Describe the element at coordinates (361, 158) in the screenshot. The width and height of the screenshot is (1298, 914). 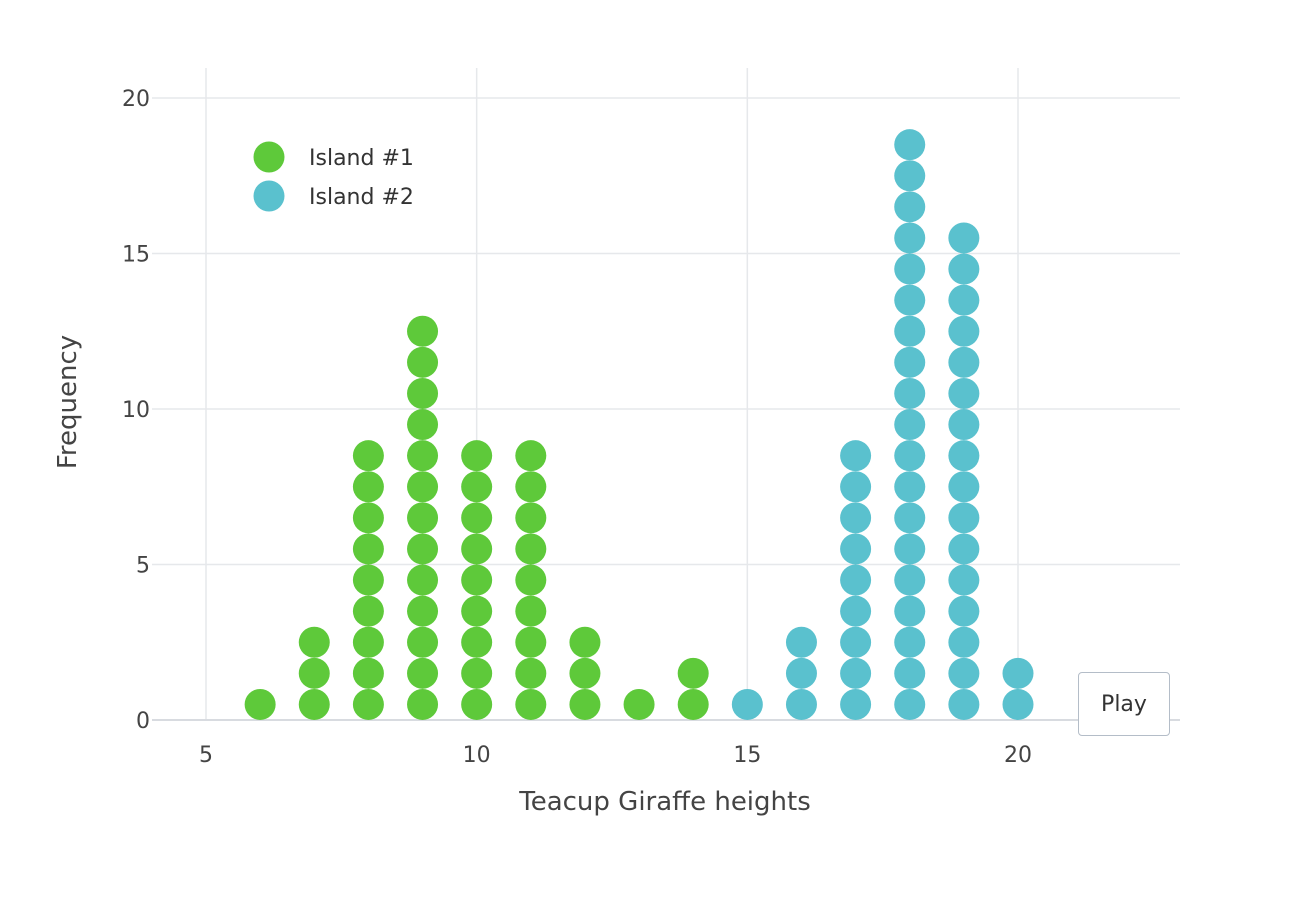
I see `legend-label: Island #1` at that location.